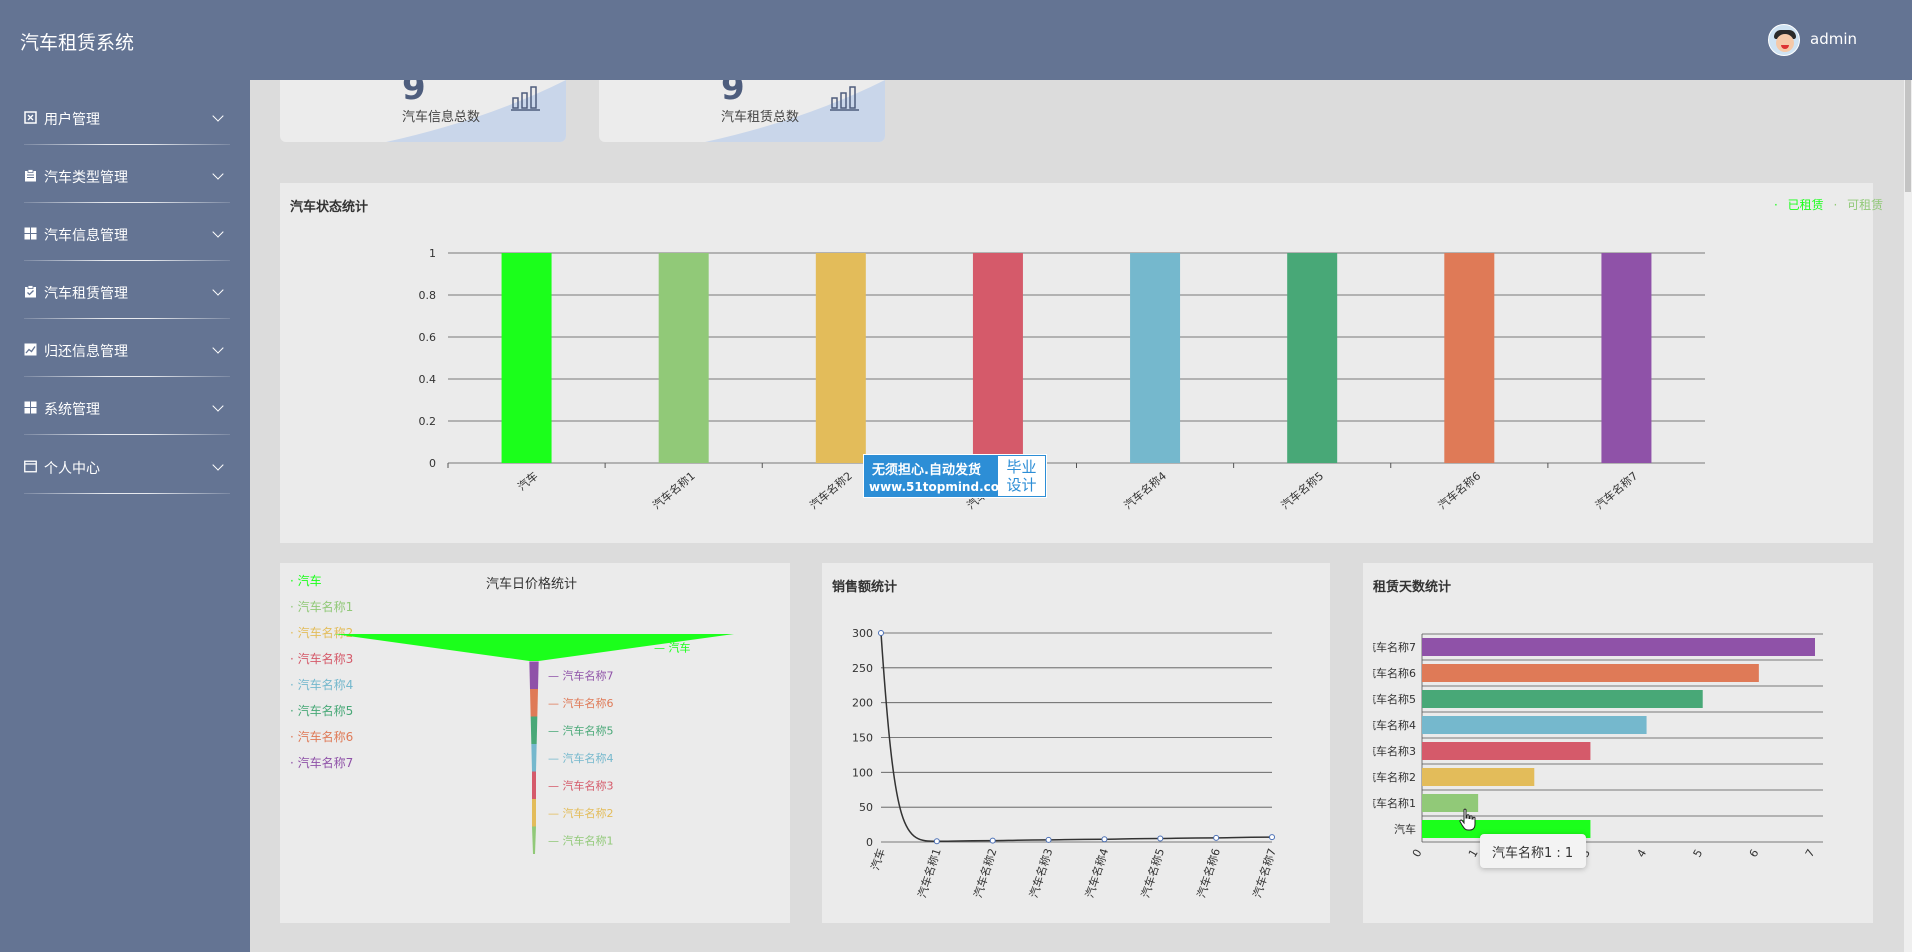 The image size is (1912, 952). I want to click on username: admin, so click(1833, 39).